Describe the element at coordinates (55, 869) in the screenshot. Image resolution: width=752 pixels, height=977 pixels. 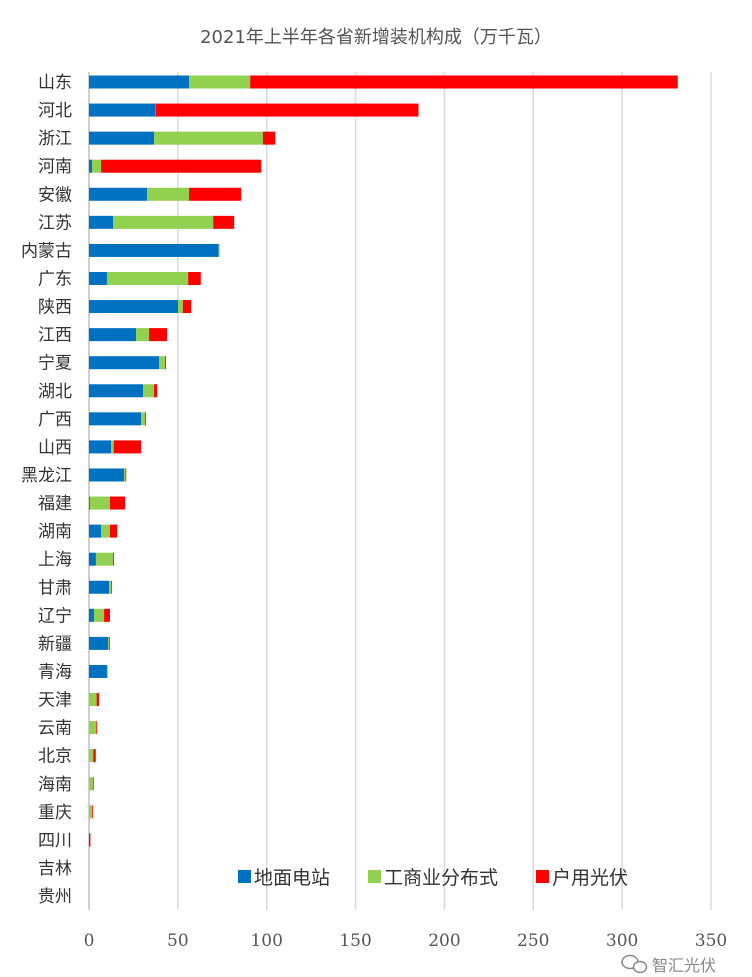
I see `category-label: 吉林` at that location.